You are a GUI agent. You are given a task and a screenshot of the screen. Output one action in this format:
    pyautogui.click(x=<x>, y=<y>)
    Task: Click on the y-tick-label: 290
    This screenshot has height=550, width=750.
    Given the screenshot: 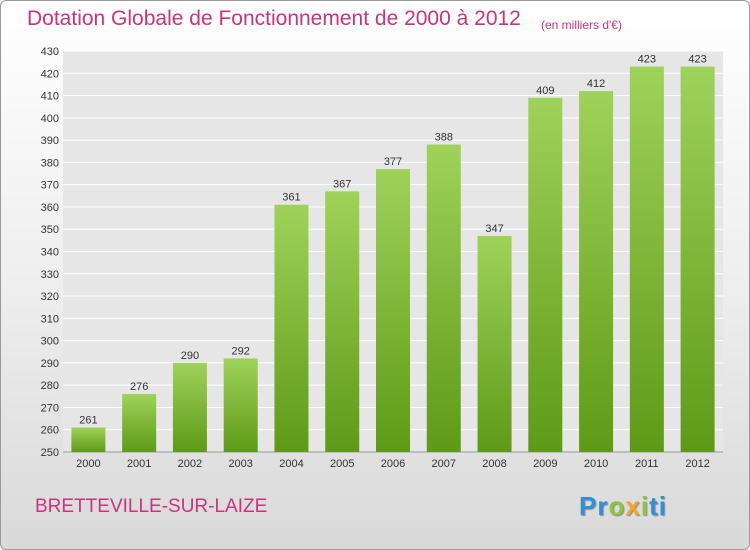 What is the action you would take?
    pyautogui.click(x=50, y=364)
    